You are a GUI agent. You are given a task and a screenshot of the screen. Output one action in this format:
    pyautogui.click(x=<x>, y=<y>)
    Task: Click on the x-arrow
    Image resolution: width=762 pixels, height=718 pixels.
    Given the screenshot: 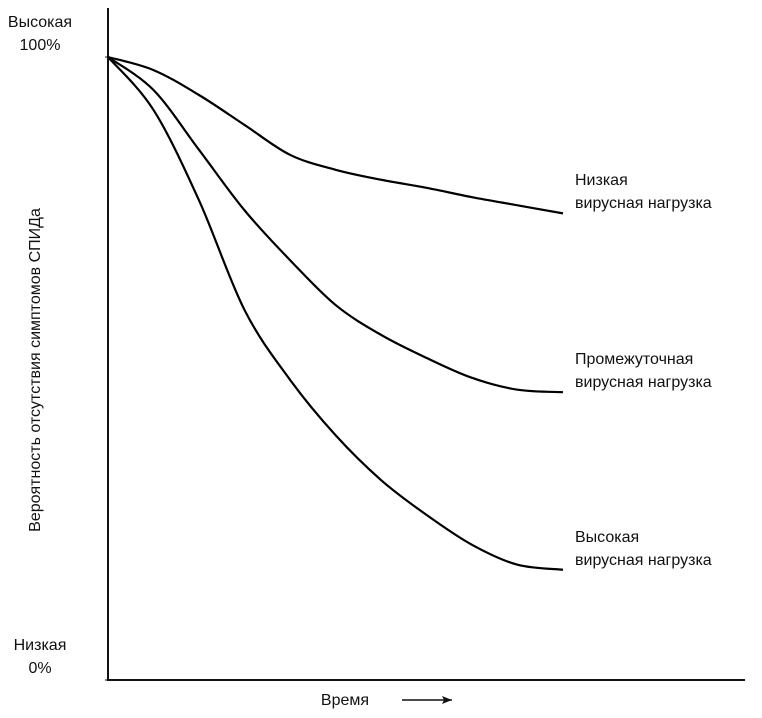 What is the action you would take?
    pyautogui.click(x=427, y=700)
    